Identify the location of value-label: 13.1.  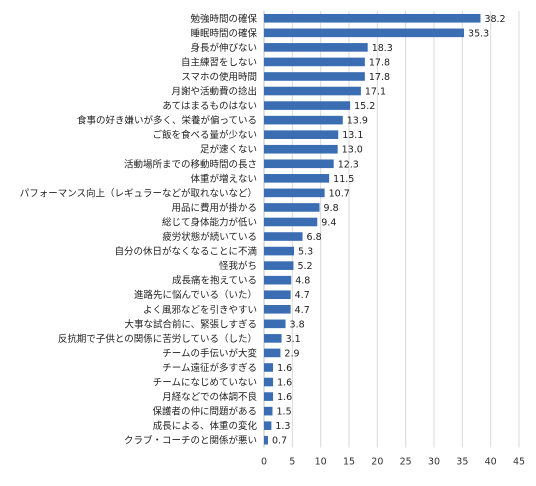
(352, 135).